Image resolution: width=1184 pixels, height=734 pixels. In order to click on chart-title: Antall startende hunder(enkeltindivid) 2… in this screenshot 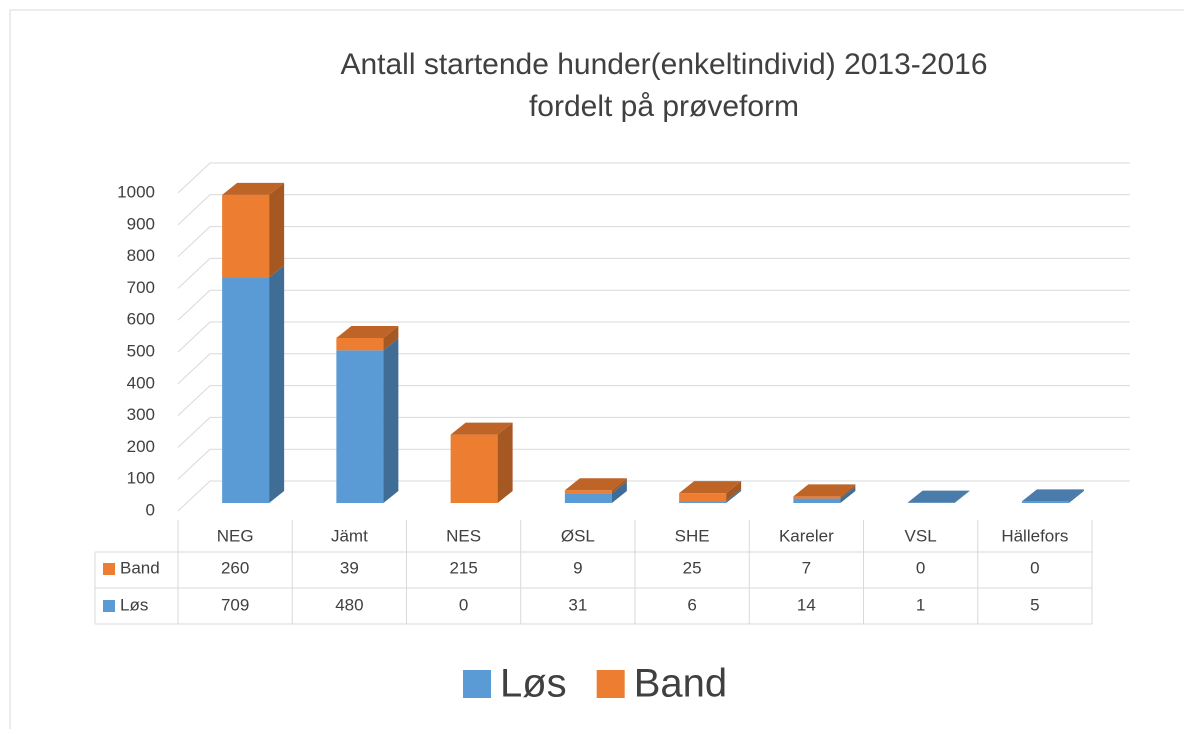, I will do `click(663, 64)`.